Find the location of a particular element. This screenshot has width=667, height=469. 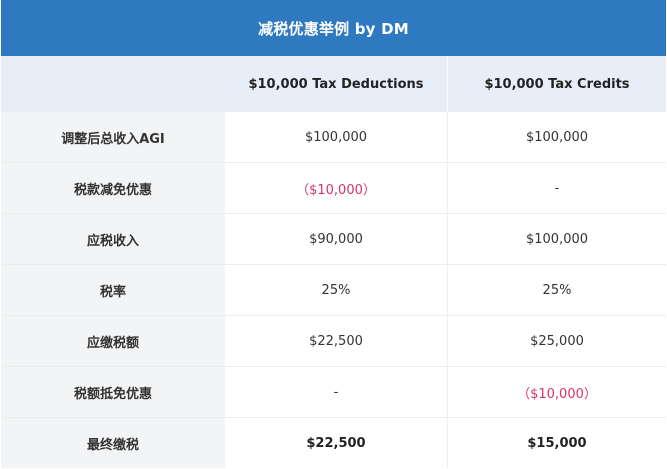

row-value-deductions: （$10,000） is located at coordinates (336, 188).